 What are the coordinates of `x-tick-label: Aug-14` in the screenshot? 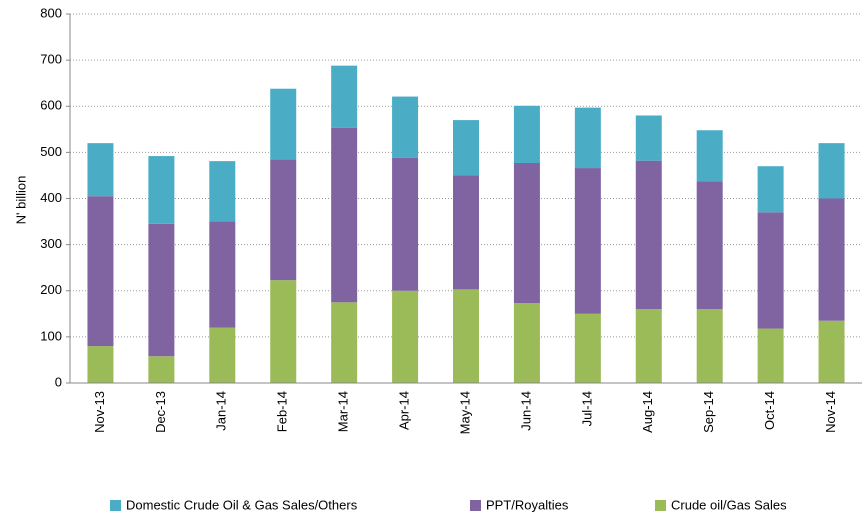 It's located at (647, 412).